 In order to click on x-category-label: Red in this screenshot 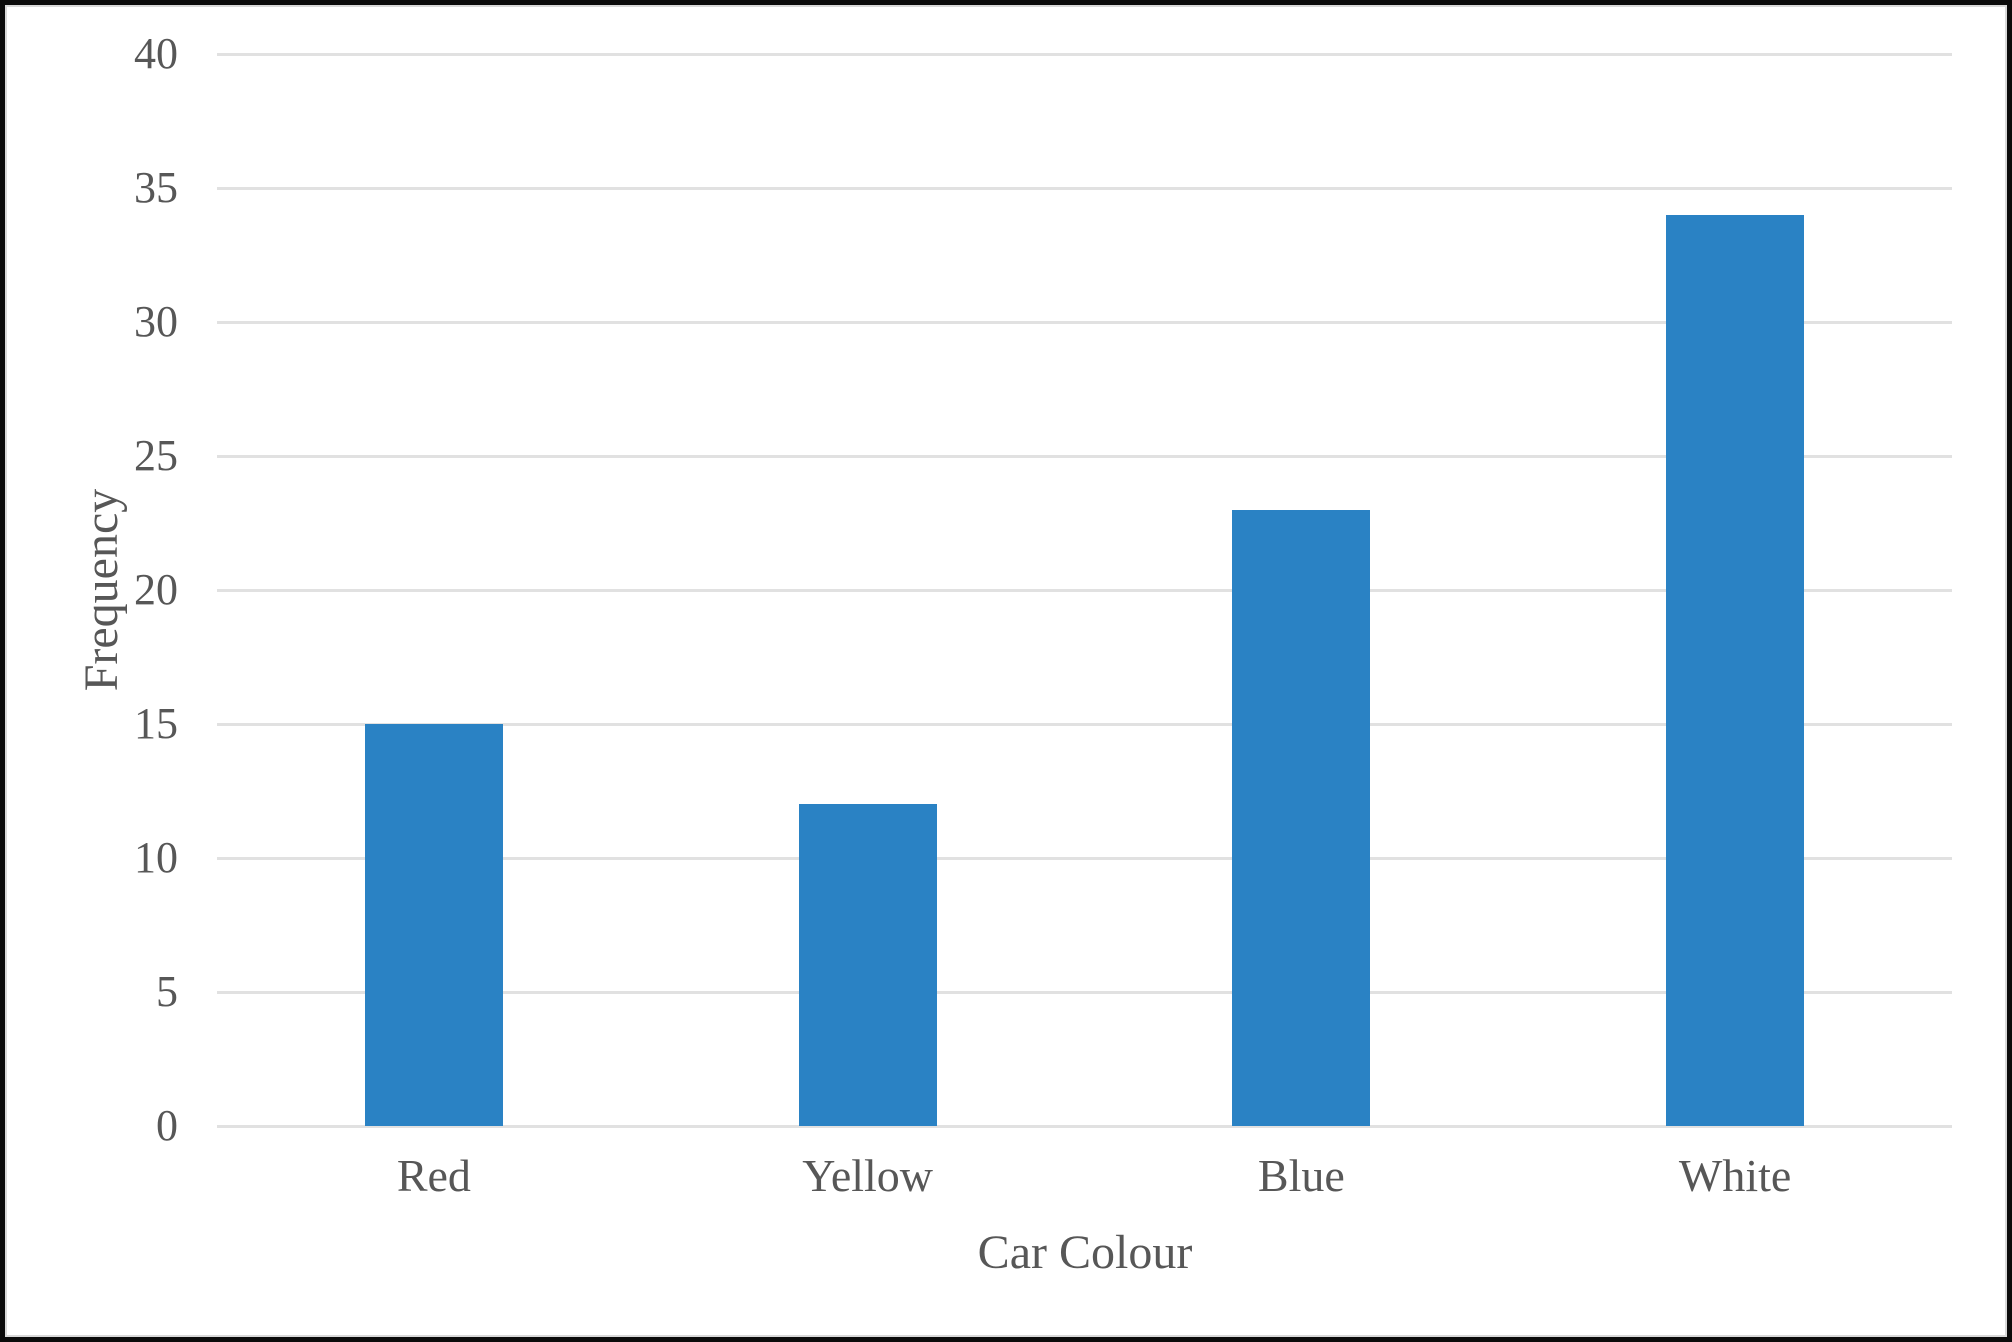, I will do `click(433, 1175)`.